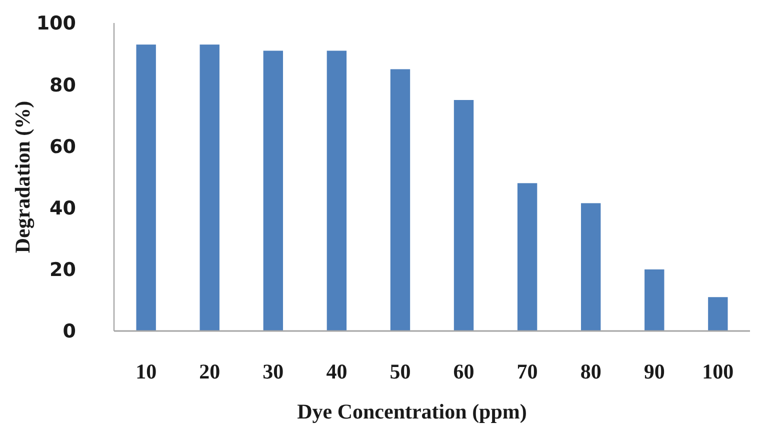 The image size is (758, 433). What do you see at coordinates (654, 371) in the screenshot?
I see `x-tick-label: 90` at bounding box center [654, 371].